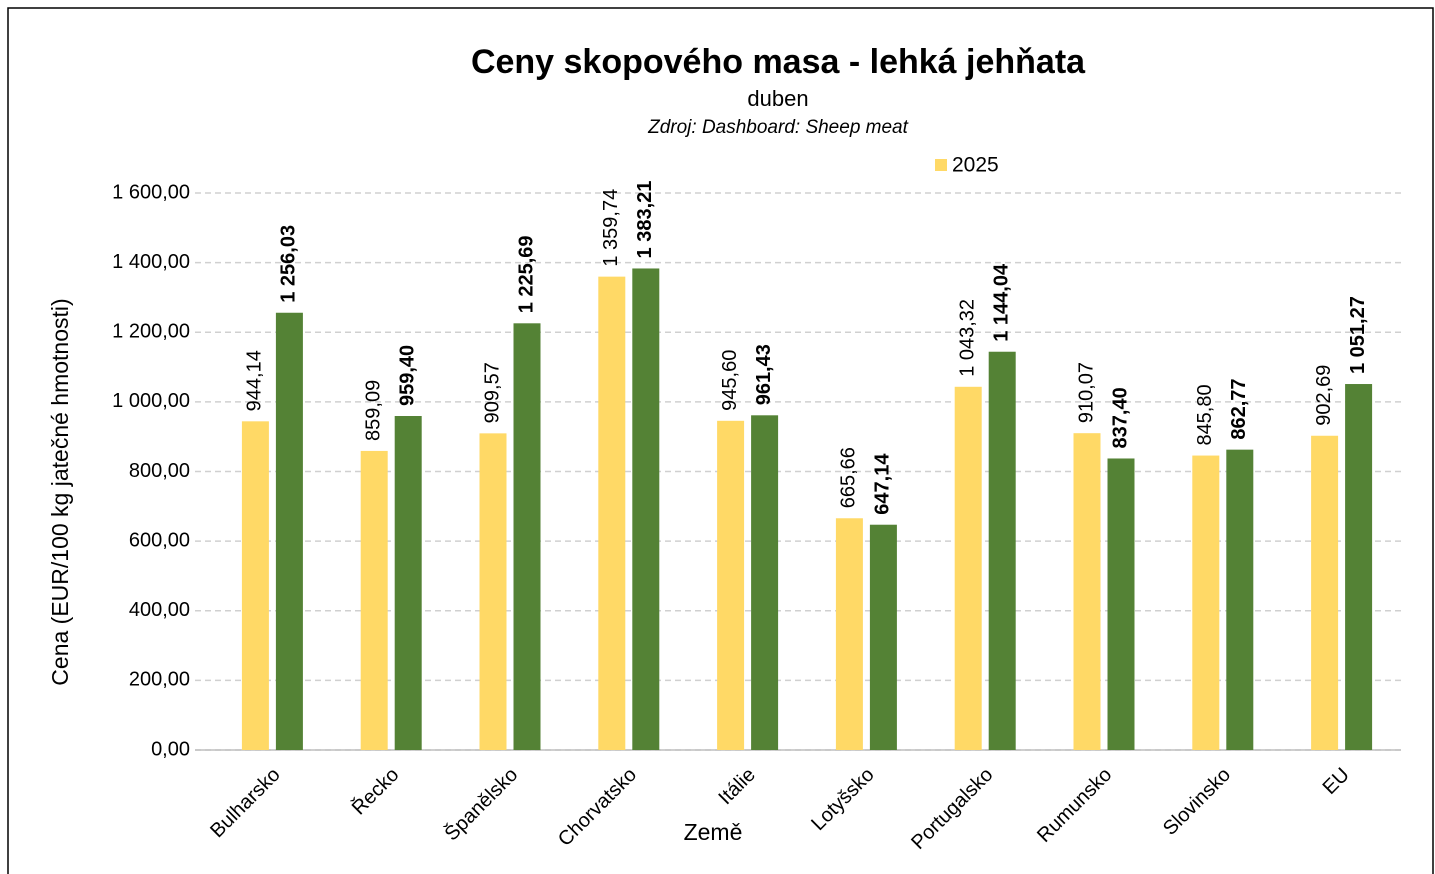  What do you see at coordinates (151, 332) in the screenshot?
I see `y-tick-label: 1 200,00` at bounding box center [151, 332].